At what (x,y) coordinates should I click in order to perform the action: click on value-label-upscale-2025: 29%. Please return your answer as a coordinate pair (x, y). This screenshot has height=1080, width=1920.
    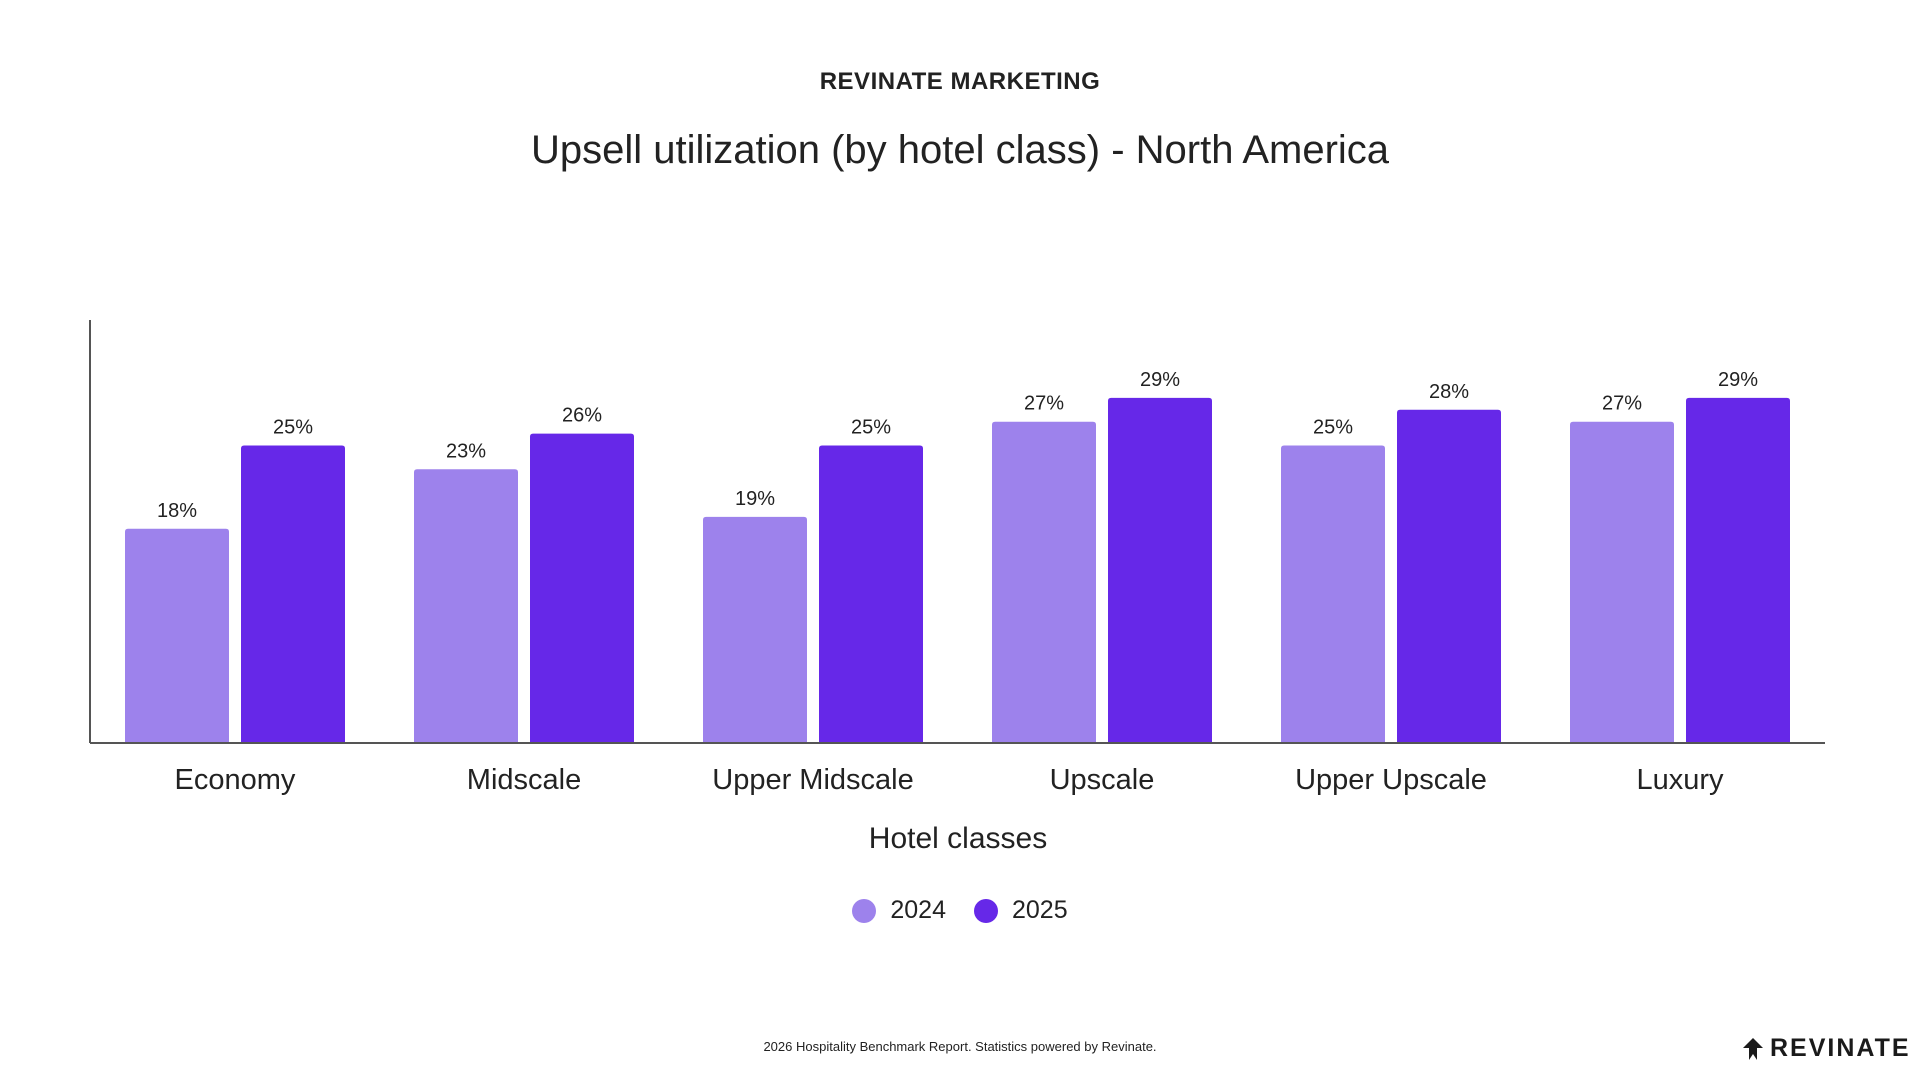
    Looking at the image, I should click on (1160, 380).